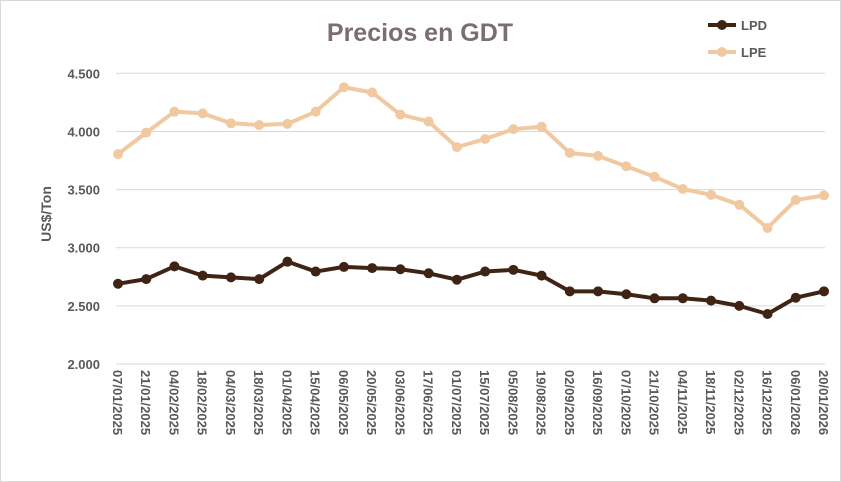 This screenshot has width=841, height=482. Describe the element at coordinates (202, 402) in the screenshot. I see `x-tick-label: 18/02/2025` at that location.